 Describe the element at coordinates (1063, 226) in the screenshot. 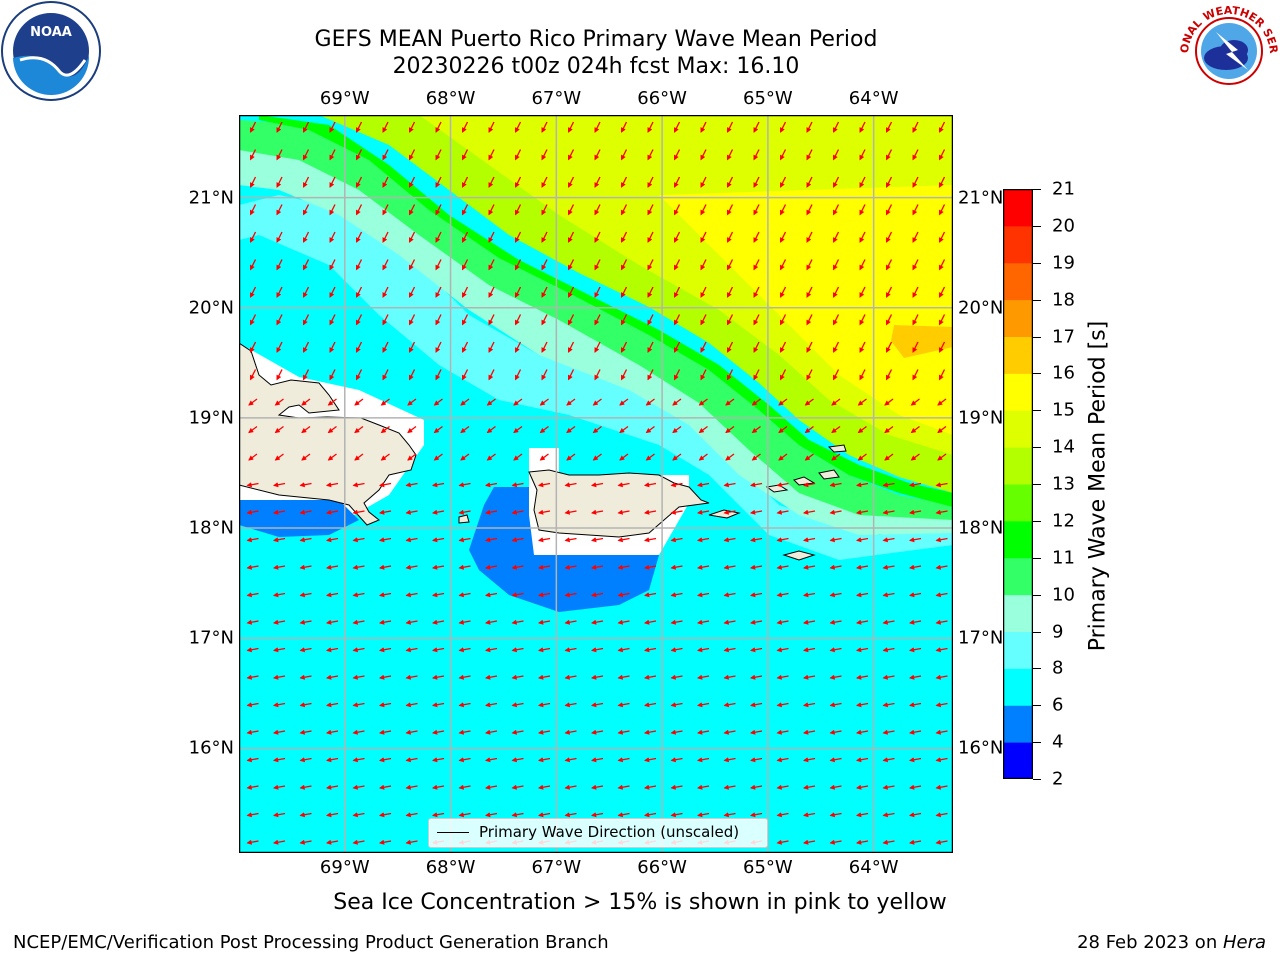

I see `colorbar-tick-label: 20` at that location.